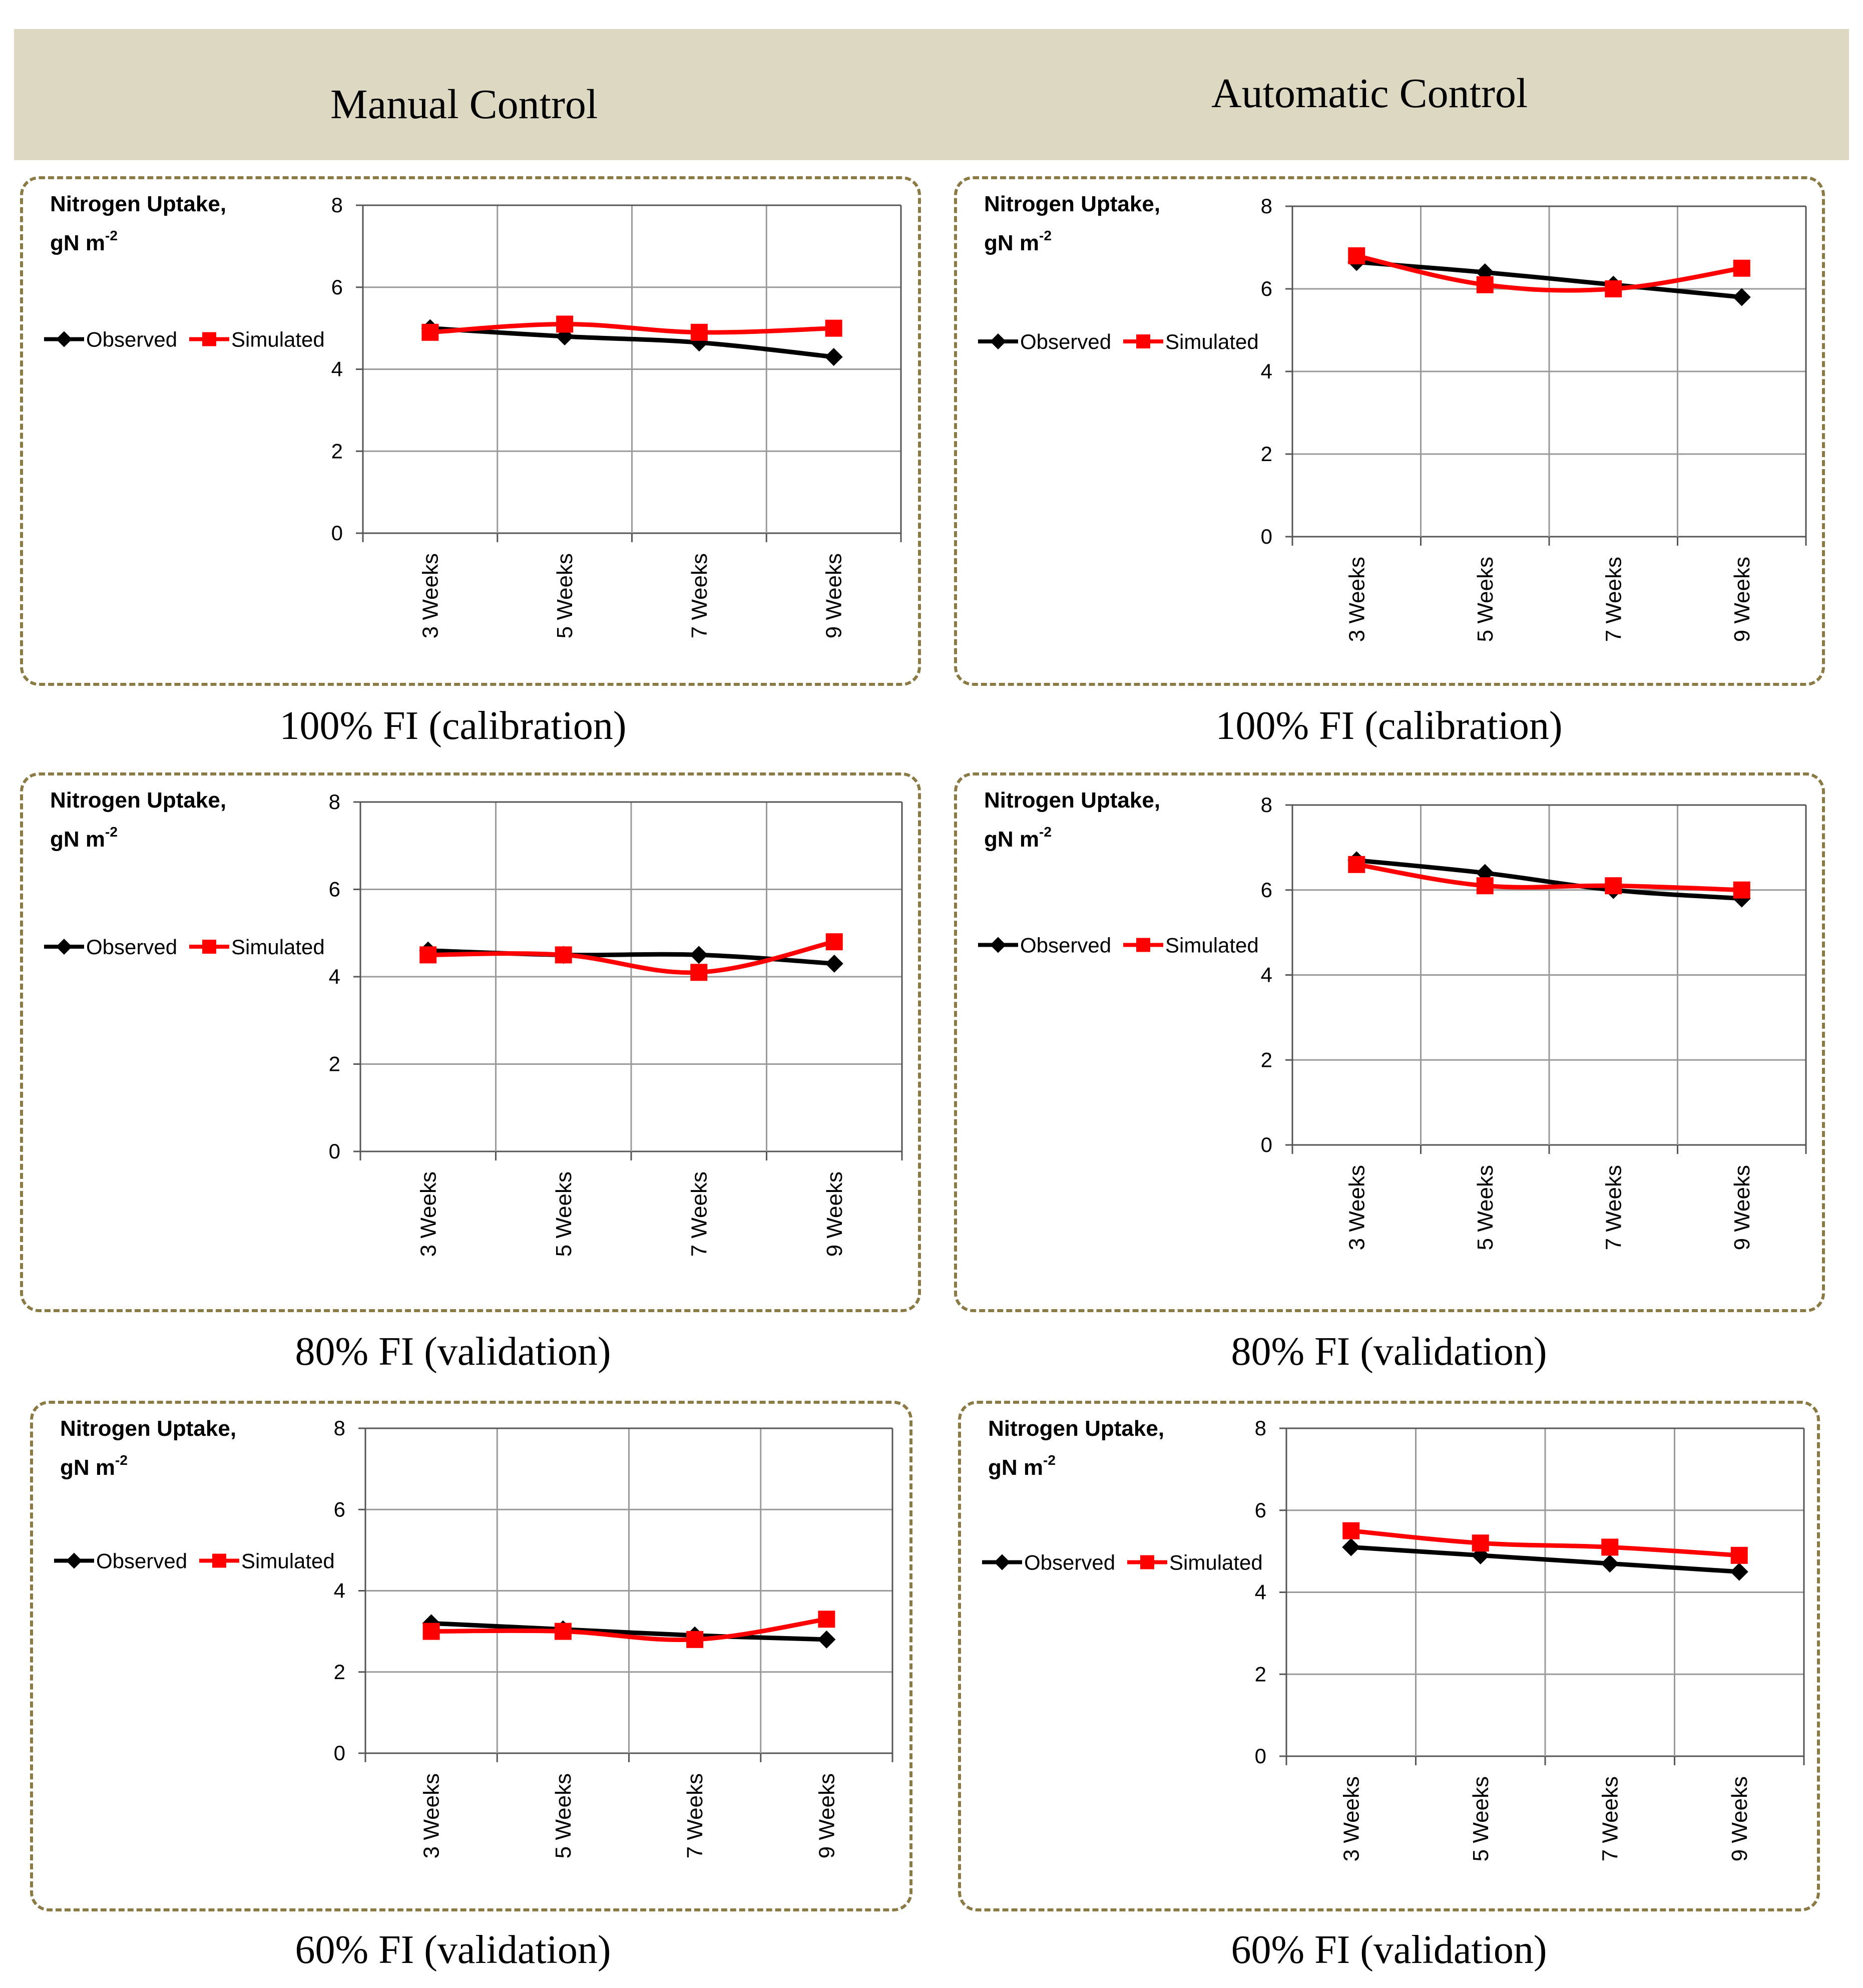 This screenshot has height=1988, width=1863. Describe the element at coordinates (931, 94) in the screenshot. I see `header-band` at that location.